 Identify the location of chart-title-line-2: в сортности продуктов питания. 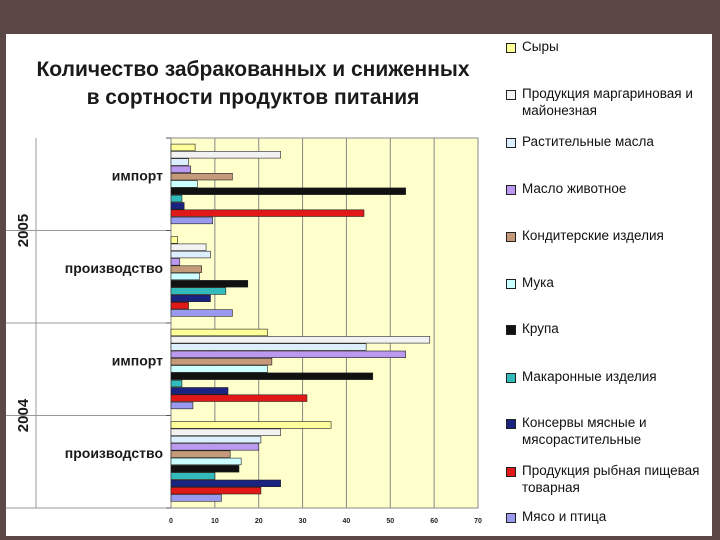
(253, 97).